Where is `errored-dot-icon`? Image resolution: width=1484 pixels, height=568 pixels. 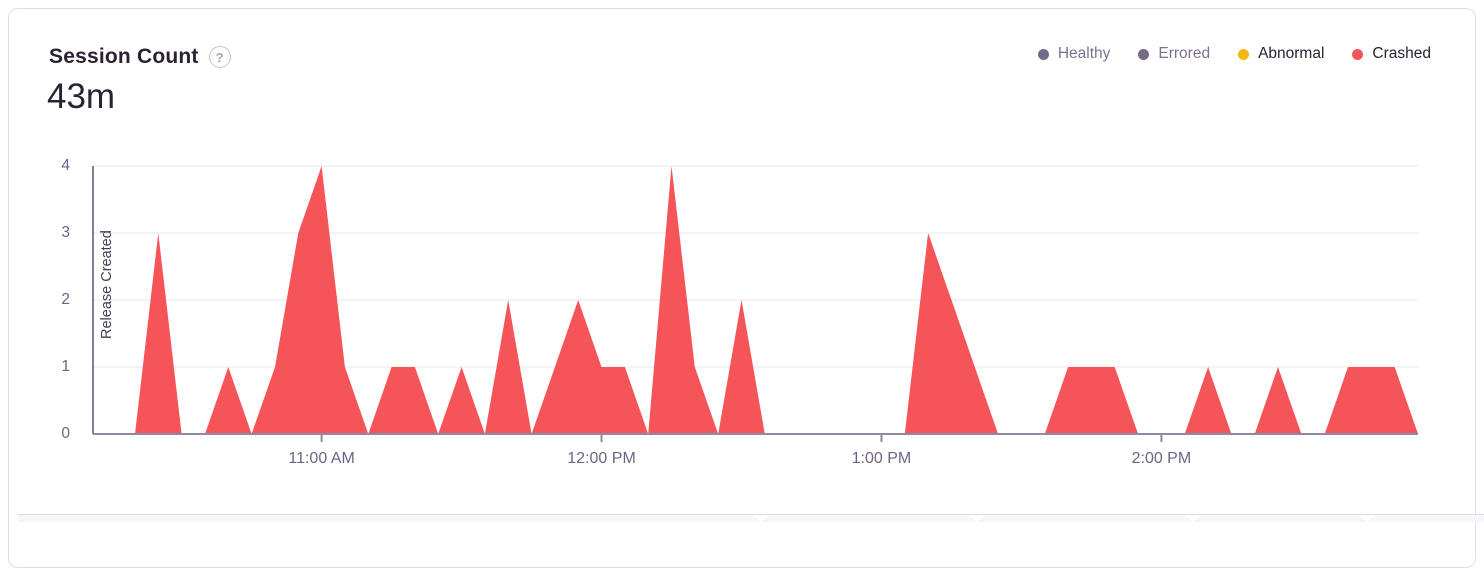
errored-dot-icon is located at coordinates (1144, 54).